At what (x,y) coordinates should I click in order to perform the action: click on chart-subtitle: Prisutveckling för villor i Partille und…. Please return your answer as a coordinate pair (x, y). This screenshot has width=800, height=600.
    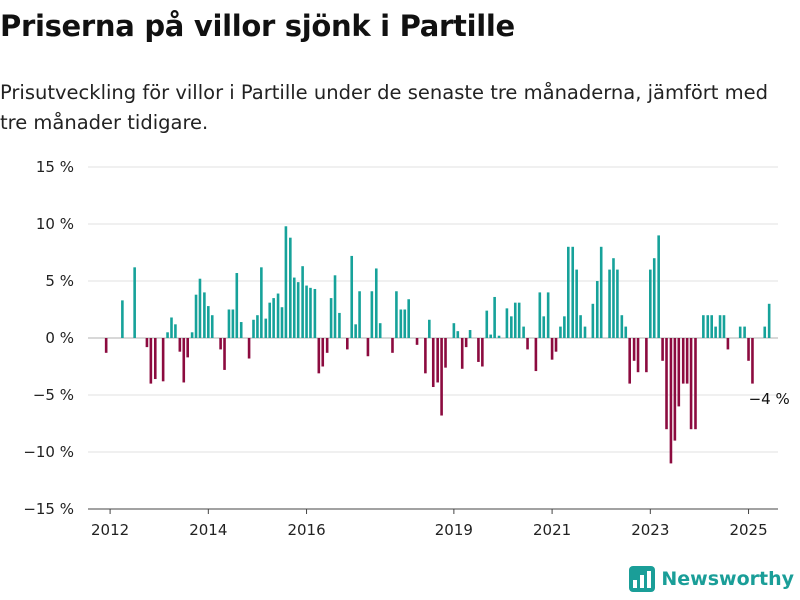
    Looking at the image, I should click on (384, 107).